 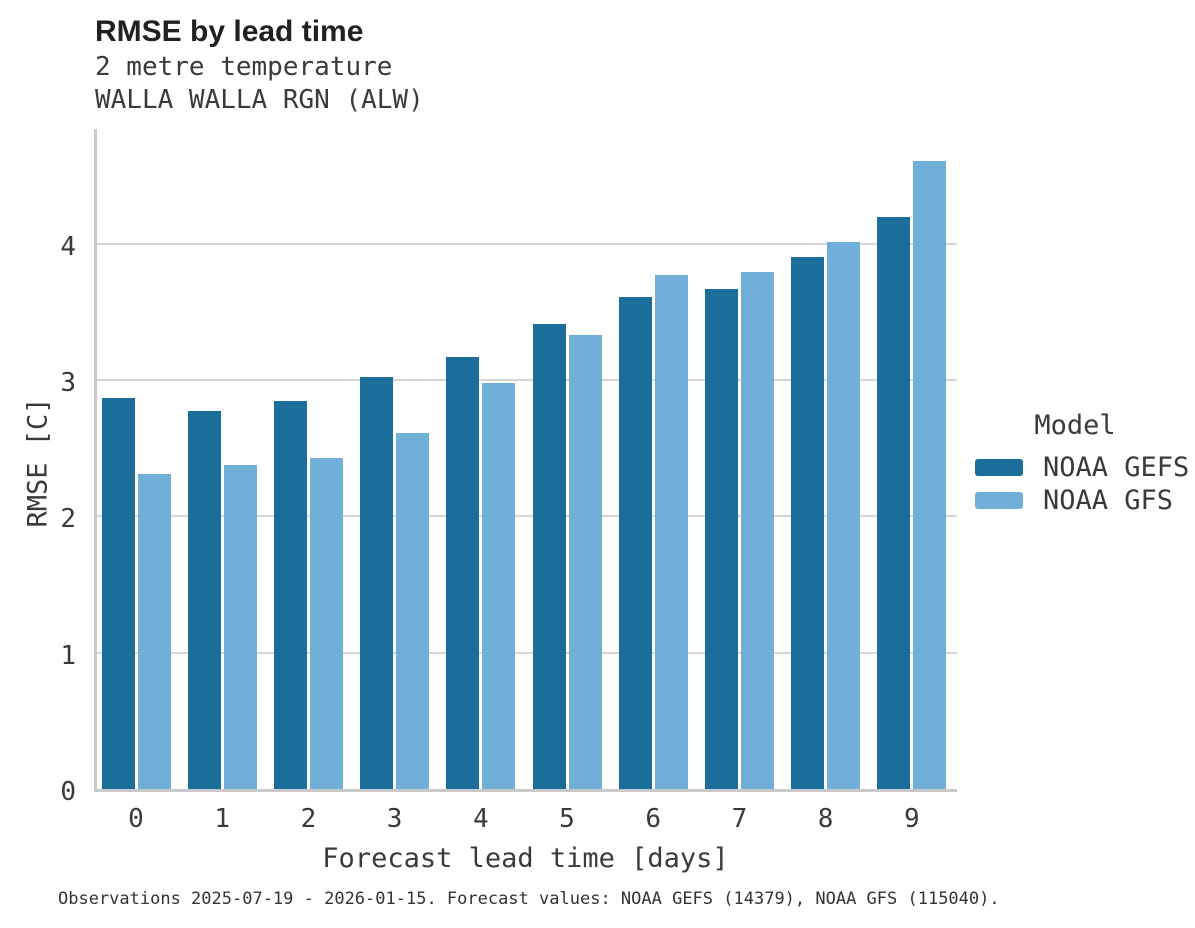 I want to click on subtitle-variable: 2 metre temperature, so click(x=244, y=67).